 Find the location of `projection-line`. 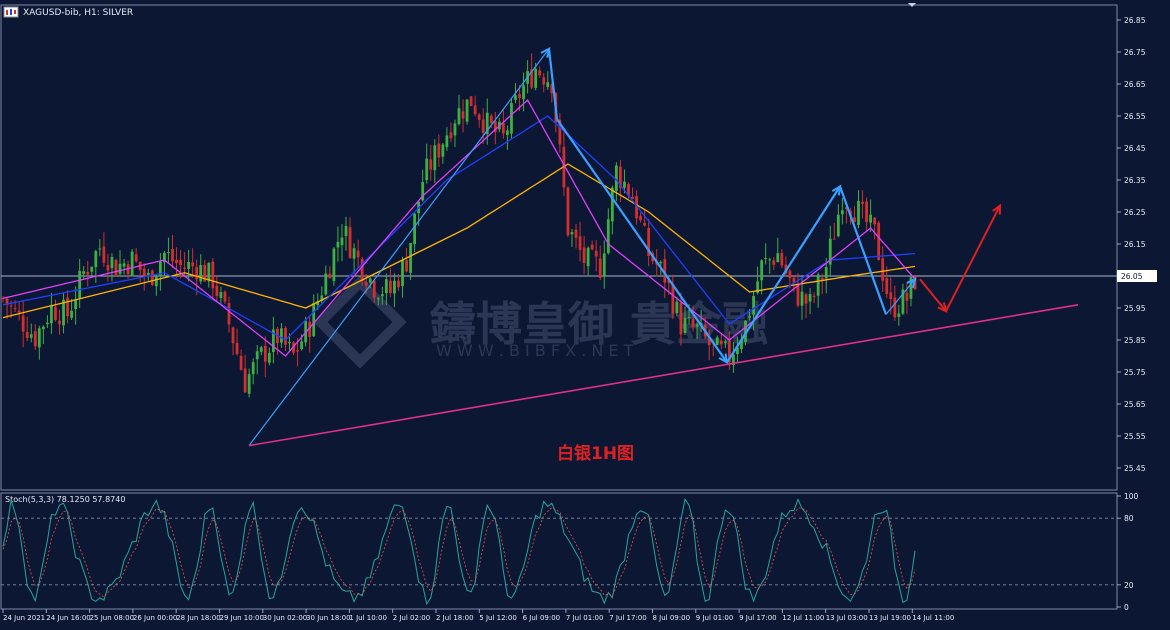

projection-line is located at coordinates (973, 258).